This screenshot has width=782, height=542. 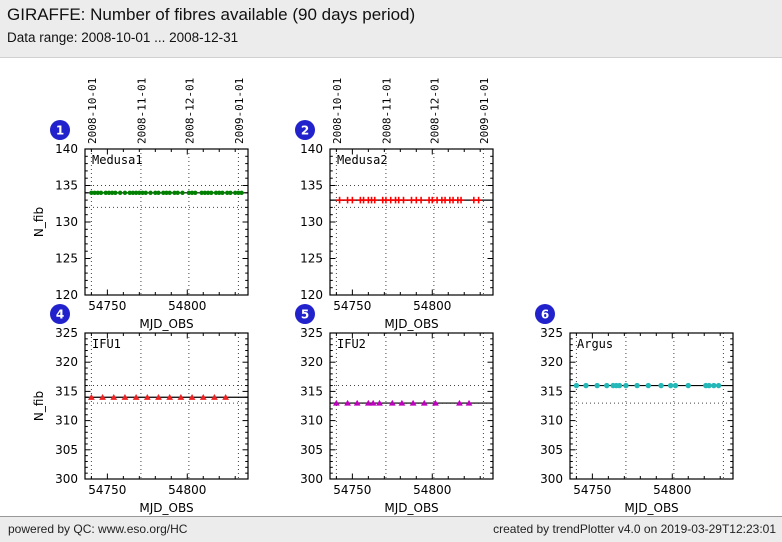 I want to click on y-tick-label: 120, so click(x=66, y=295).